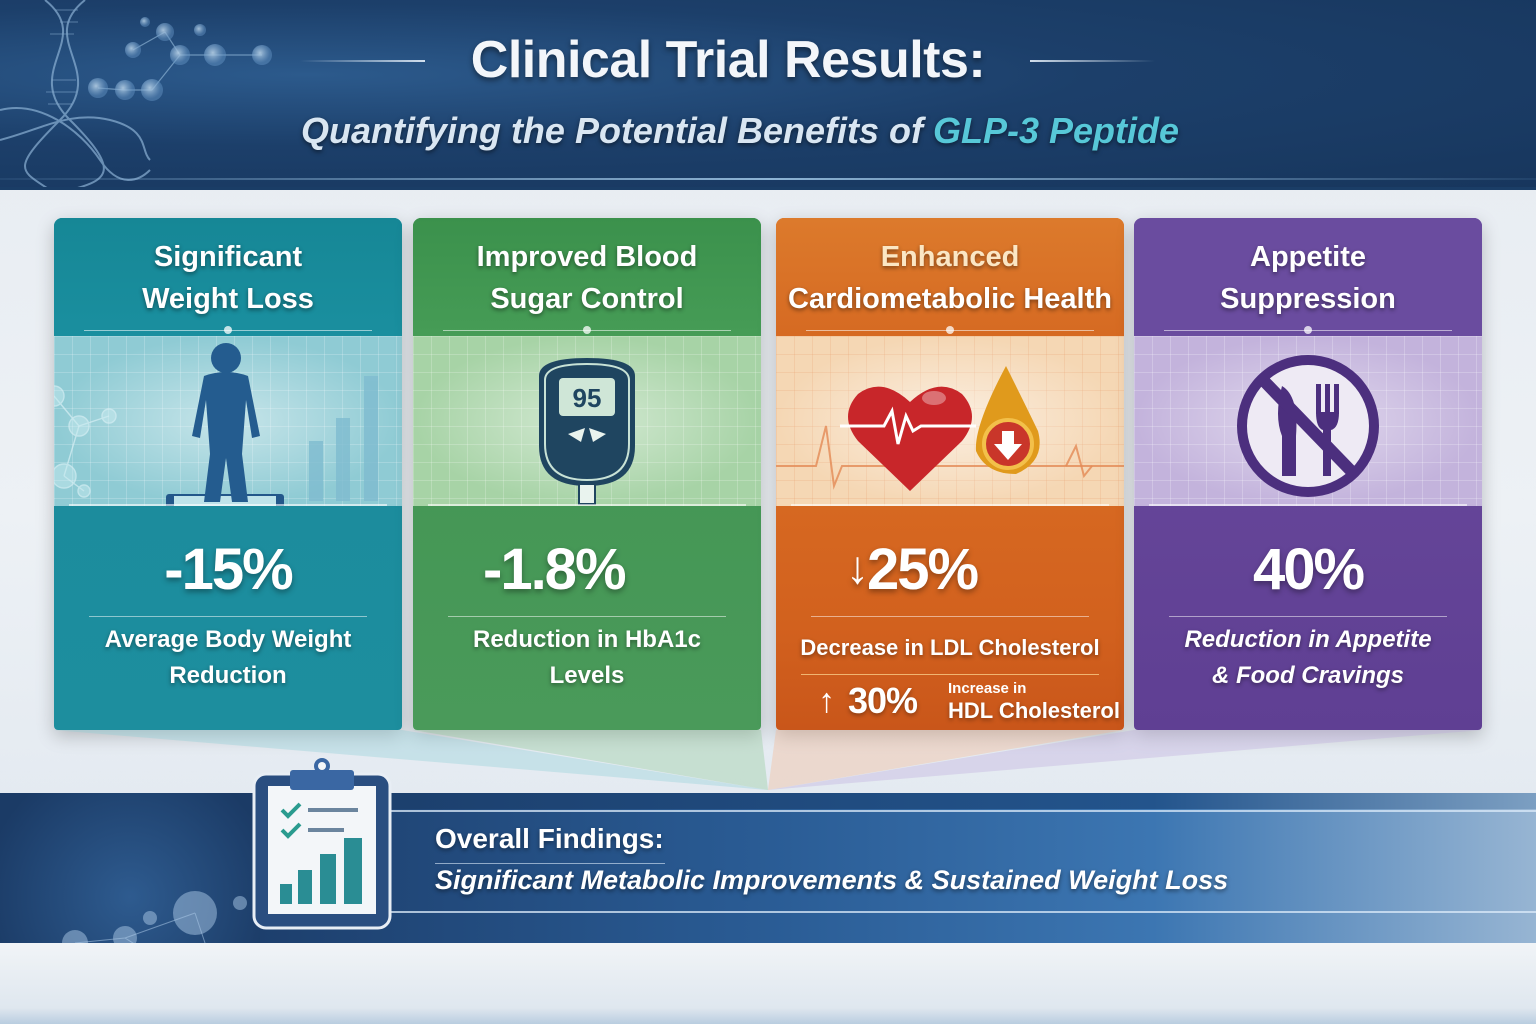 The image size is (1536, 1024). I want to click on person-on-scale-icon, so click(216, 426).